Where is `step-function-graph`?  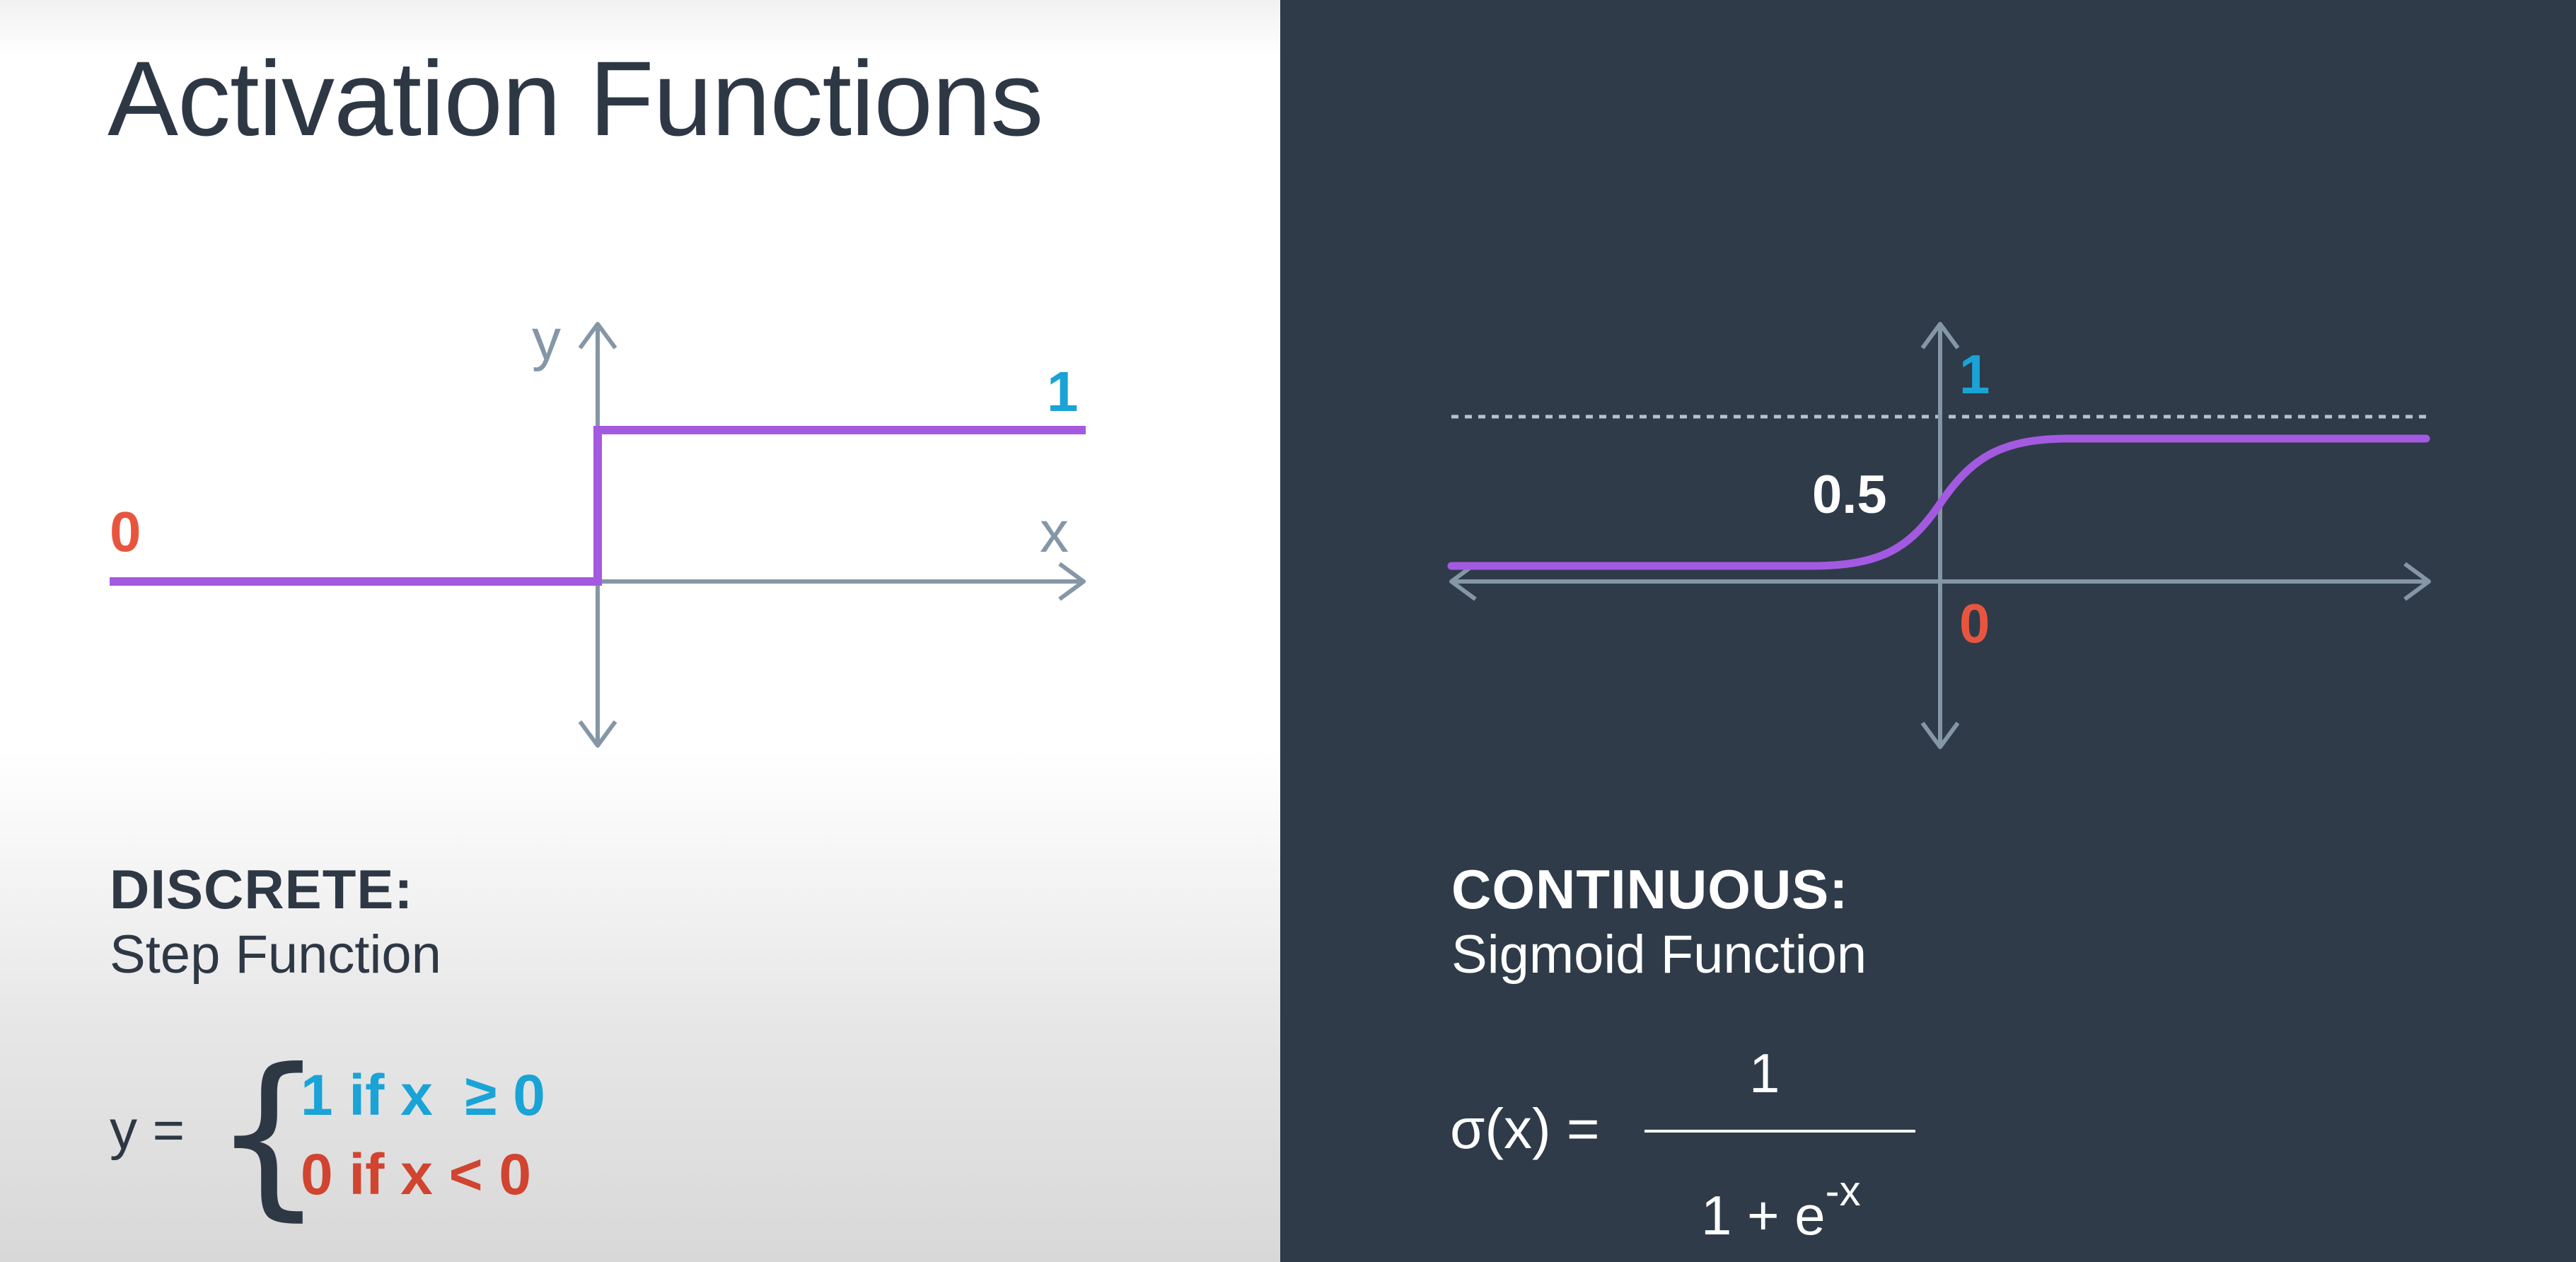 step-function-graph is located at coordinates (598, 535).